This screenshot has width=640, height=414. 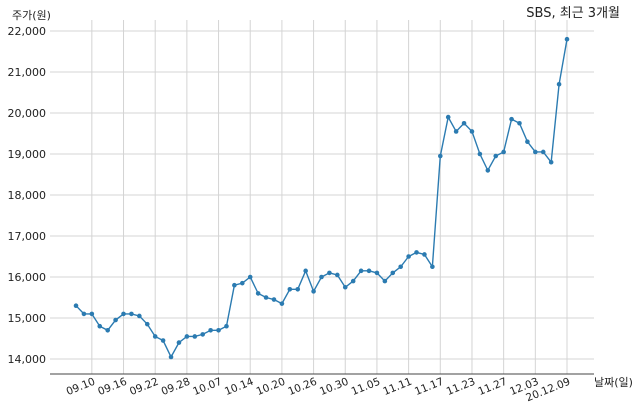 I want to click on x-tick-label: 11.05, so click(x=366, y=387).